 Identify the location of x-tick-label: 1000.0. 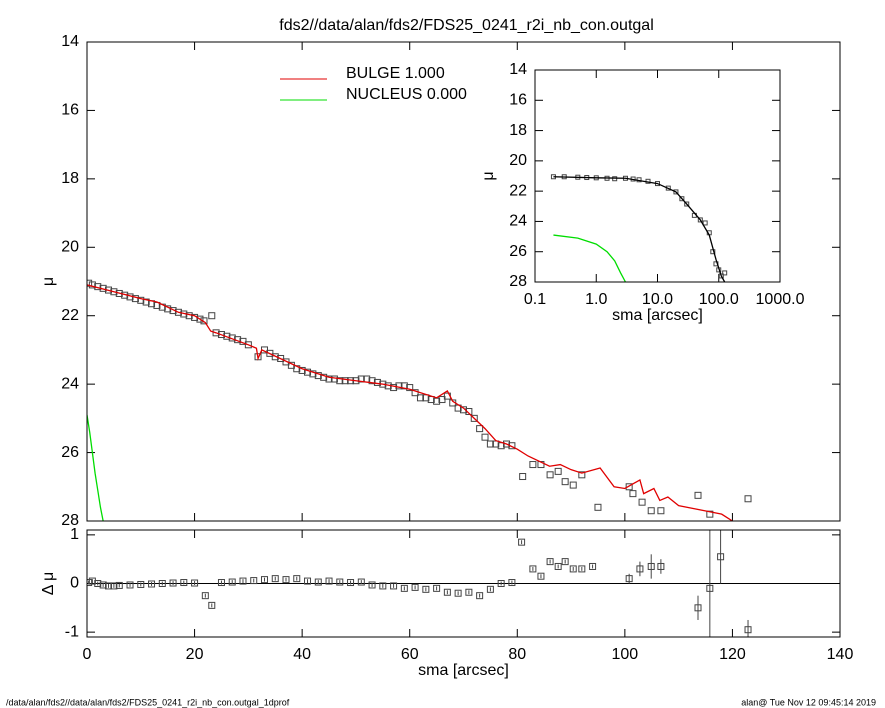
(780, 299).